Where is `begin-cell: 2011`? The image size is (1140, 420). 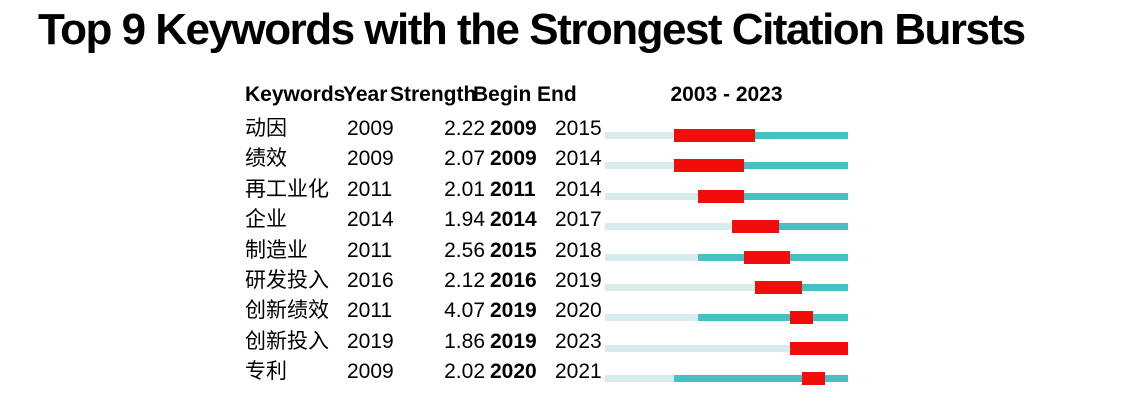 begin-cell: 2011 is located at coordinates (513, 189).